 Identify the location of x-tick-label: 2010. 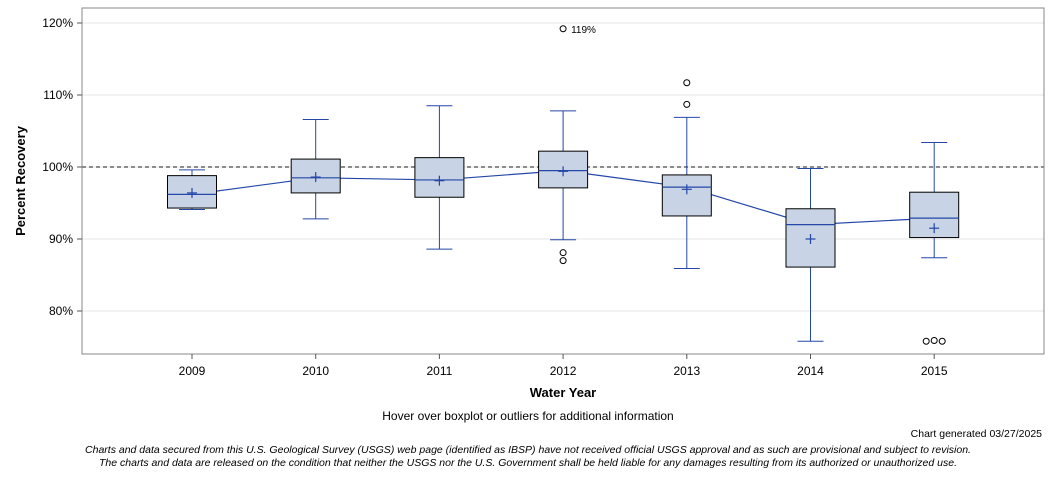
(315, 371).